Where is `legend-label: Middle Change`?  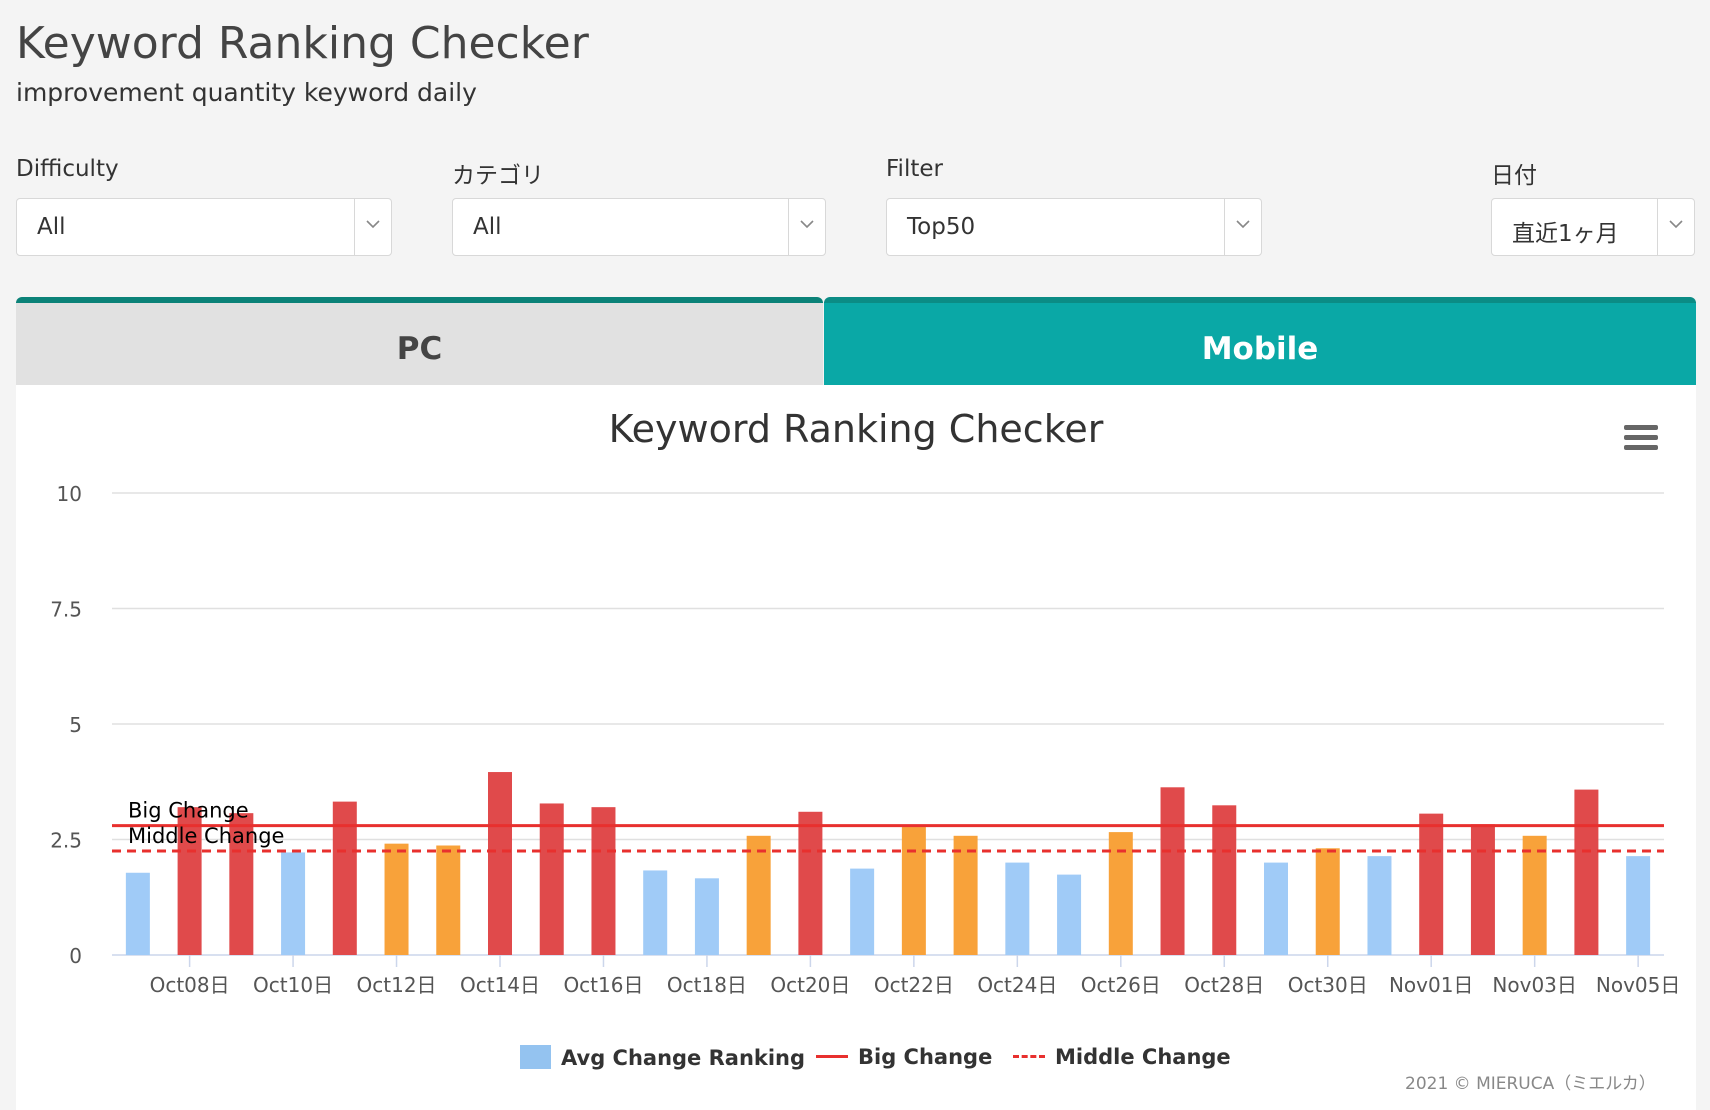
legend-label: Middle Change is located at coordinates (1143, 1057).